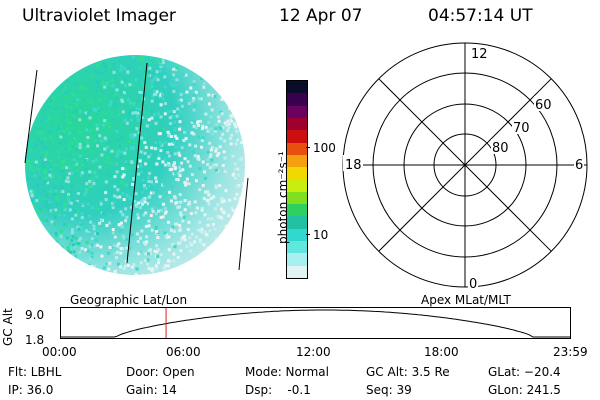 Image resolution: width=600 pixels, height=400 pixels. What do you see at coordinates (524, 390) in the screenshot?
I see `info-glon: GLon: 241.5` at bounding box center [524, 390].